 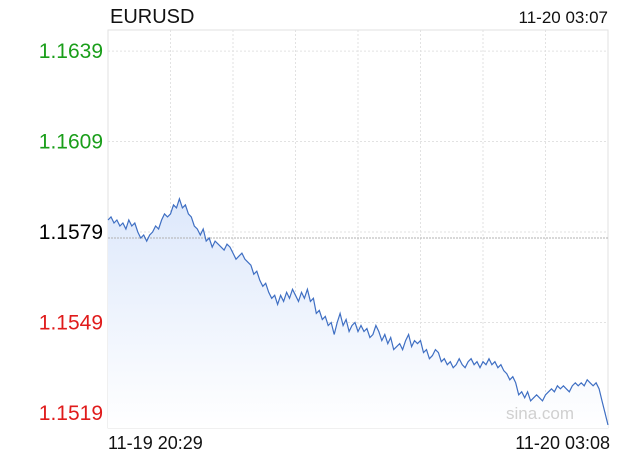 I want to click on y-tick-label: 1.1639, so click(x=71, y=51).